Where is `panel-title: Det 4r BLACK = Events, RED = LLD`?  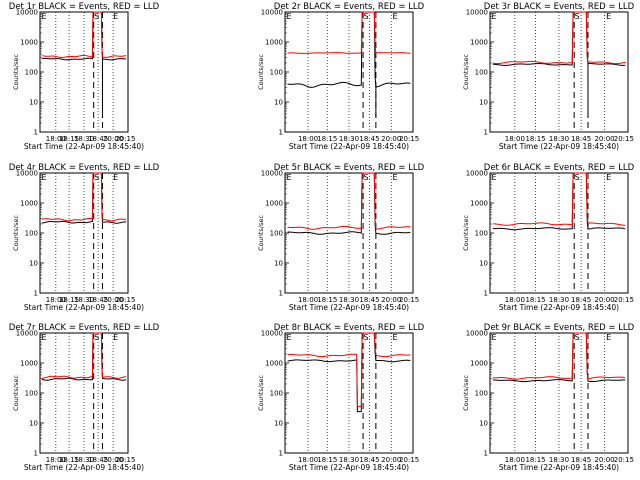 panel-title: Det 4r BLACK = Events, RED = LLD is located at coordinates (84, 168).